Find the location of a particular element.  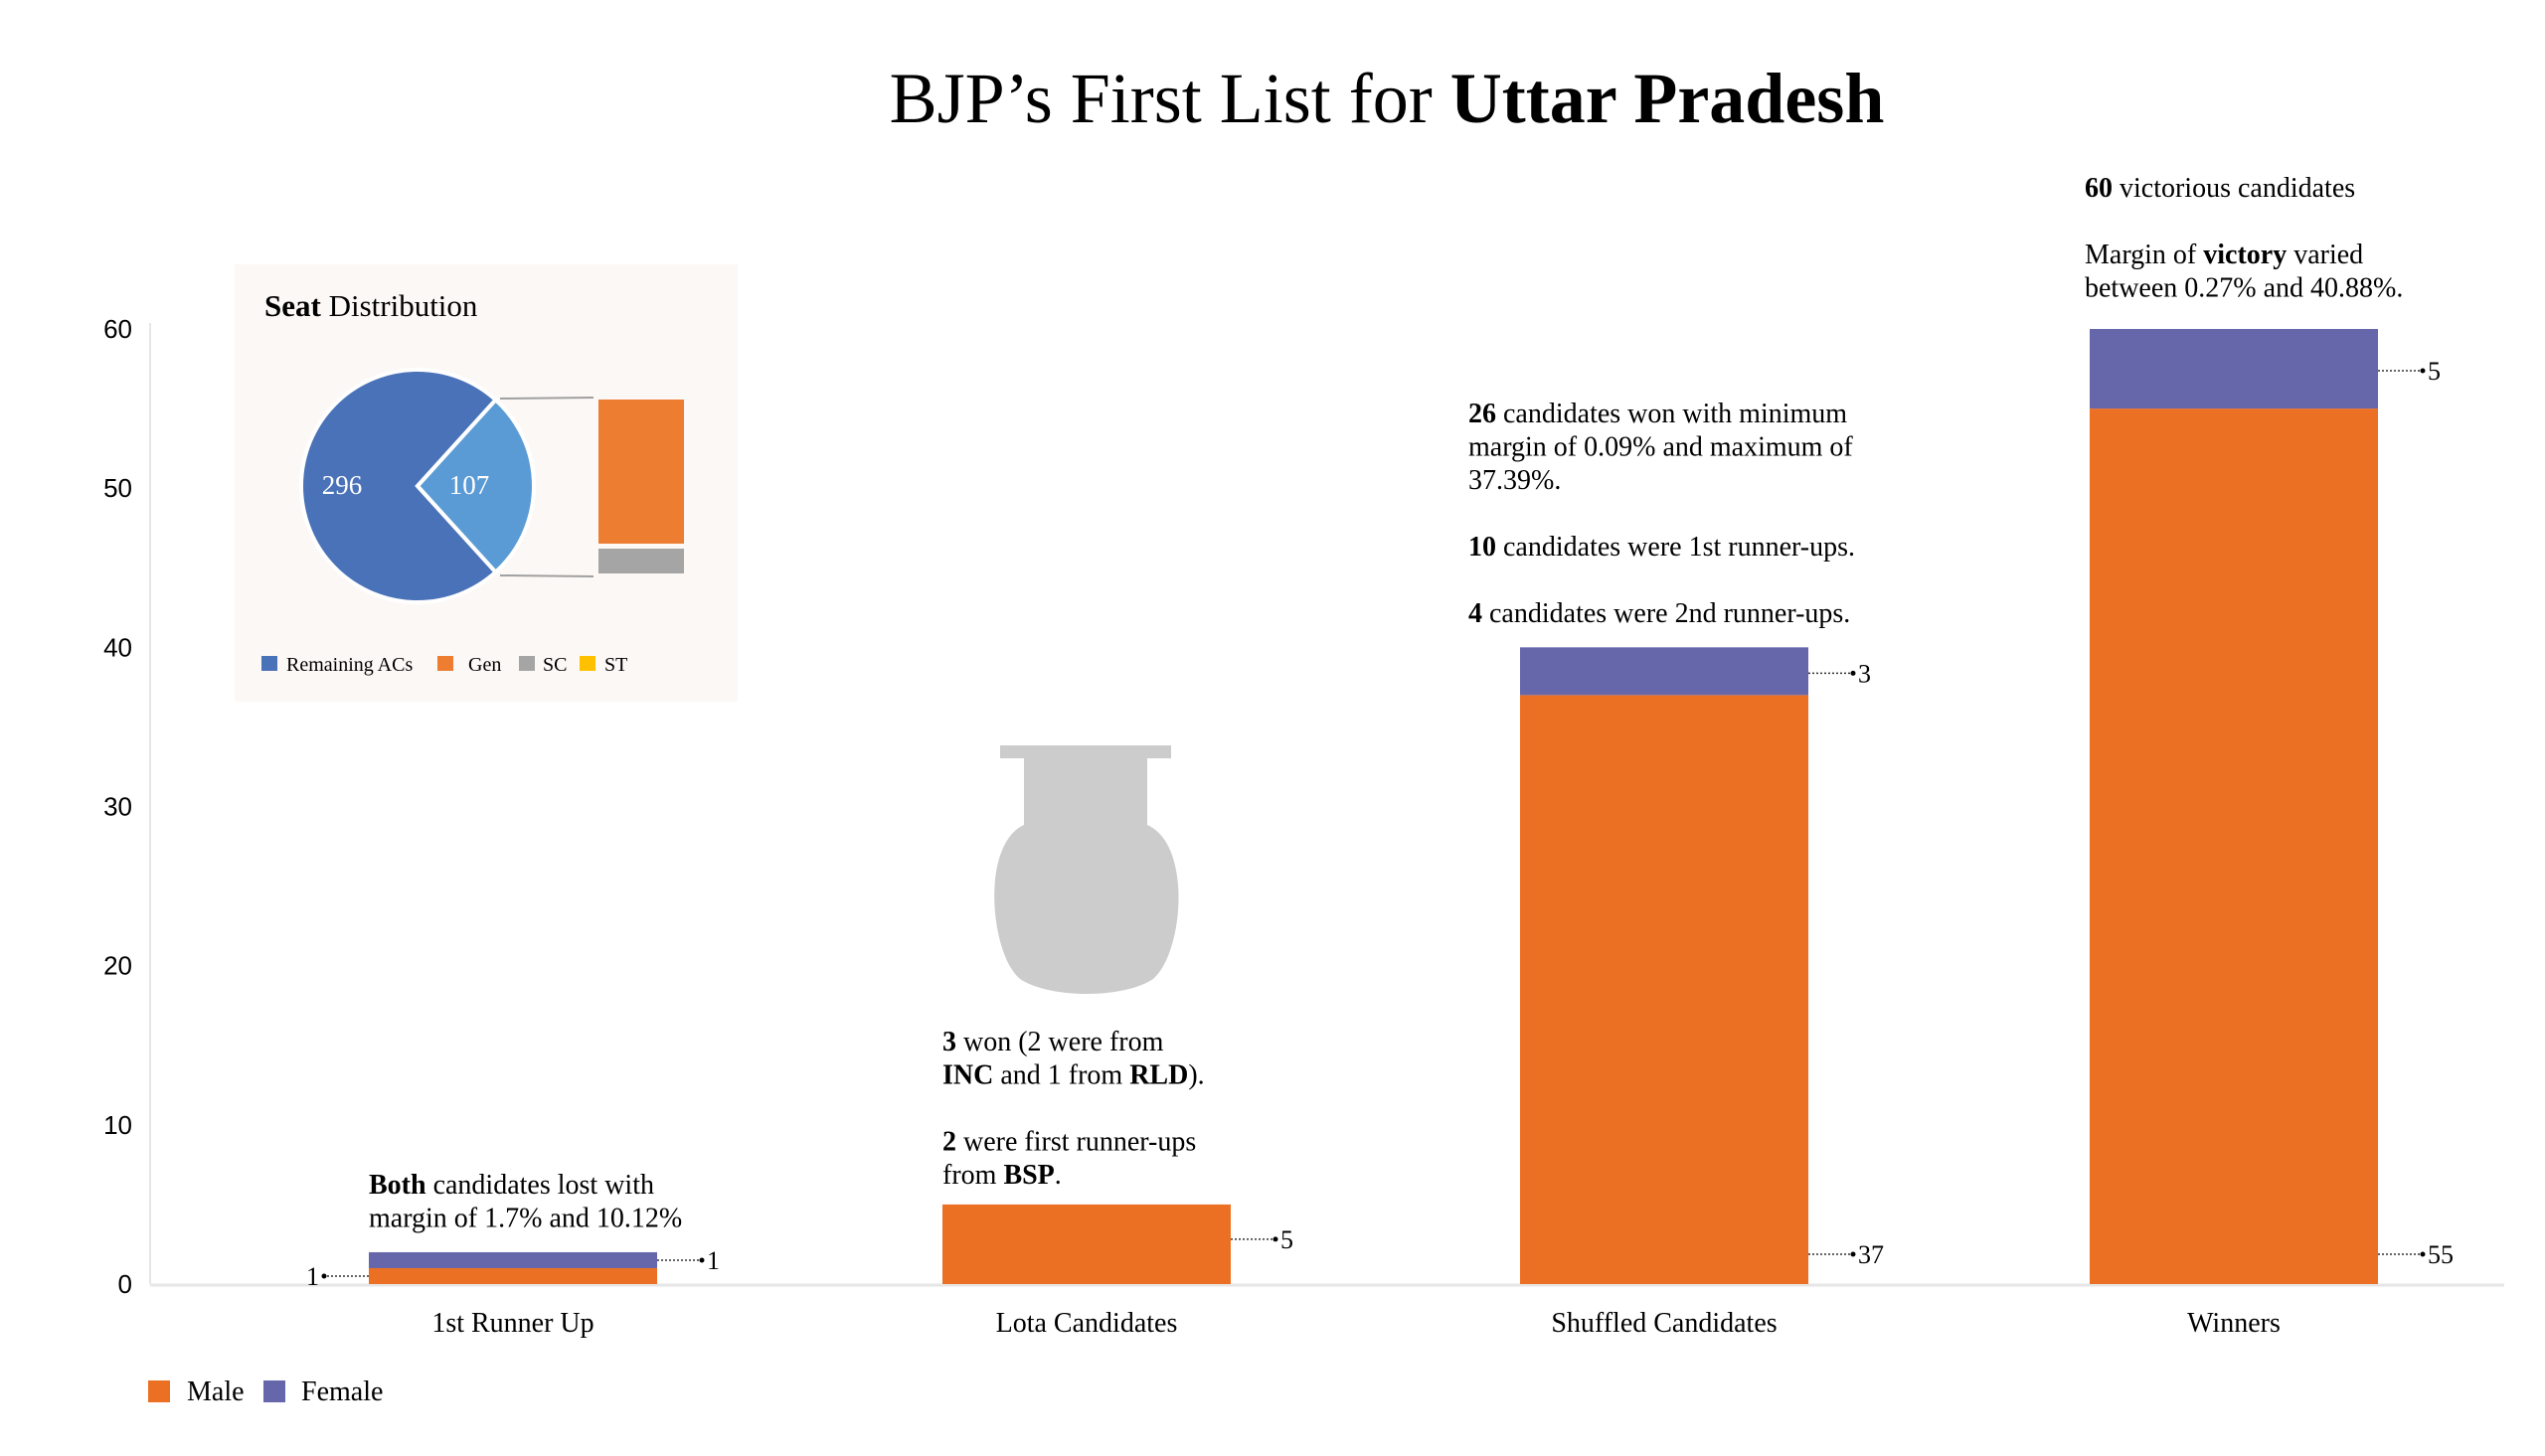

legend-swatch-male is located at coordinates (159, 1391).